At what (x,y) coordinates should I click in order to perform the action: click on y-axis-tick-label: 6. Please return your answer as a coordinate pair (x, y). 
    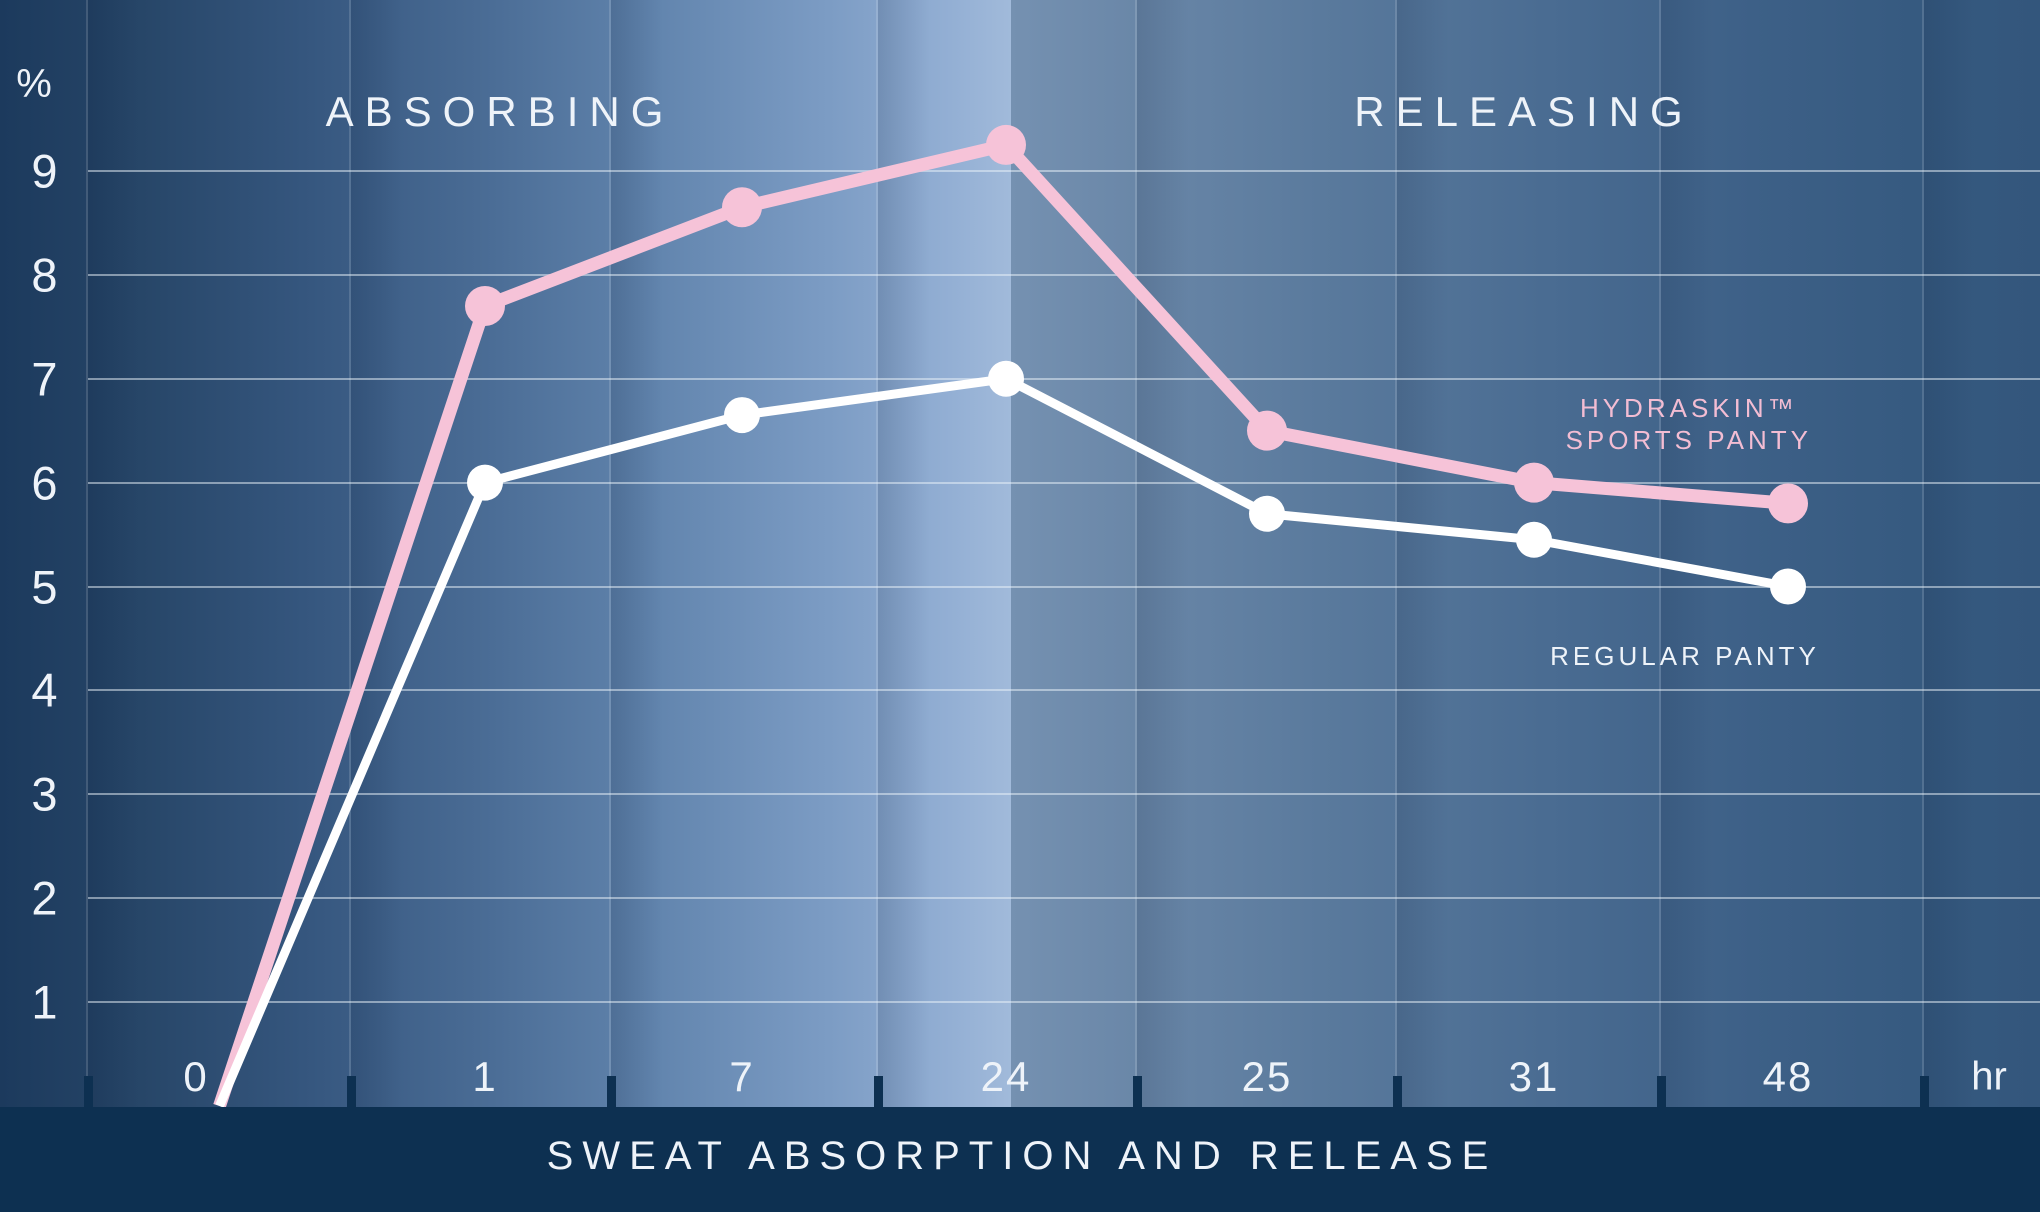
    Looking at the image, I should click on (45, 483).